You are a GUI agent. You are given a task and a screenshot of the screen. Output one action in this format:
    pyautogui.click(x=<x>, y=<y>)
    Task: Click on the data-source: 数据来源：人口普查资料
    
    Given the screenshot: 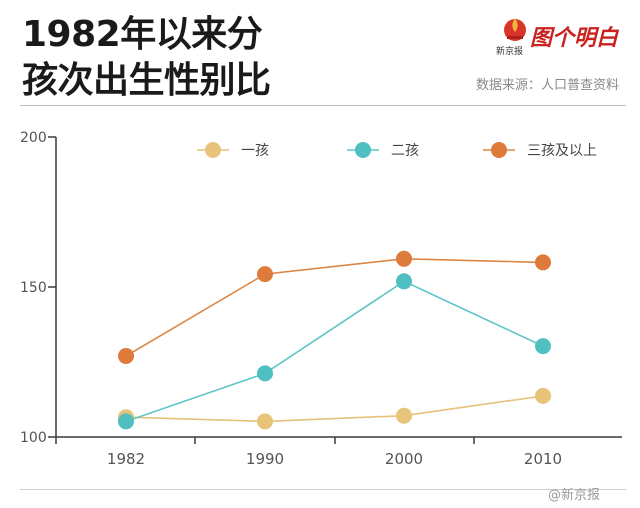 What is the action you would take?
    pyautogui.click(x=548, y=85)
    